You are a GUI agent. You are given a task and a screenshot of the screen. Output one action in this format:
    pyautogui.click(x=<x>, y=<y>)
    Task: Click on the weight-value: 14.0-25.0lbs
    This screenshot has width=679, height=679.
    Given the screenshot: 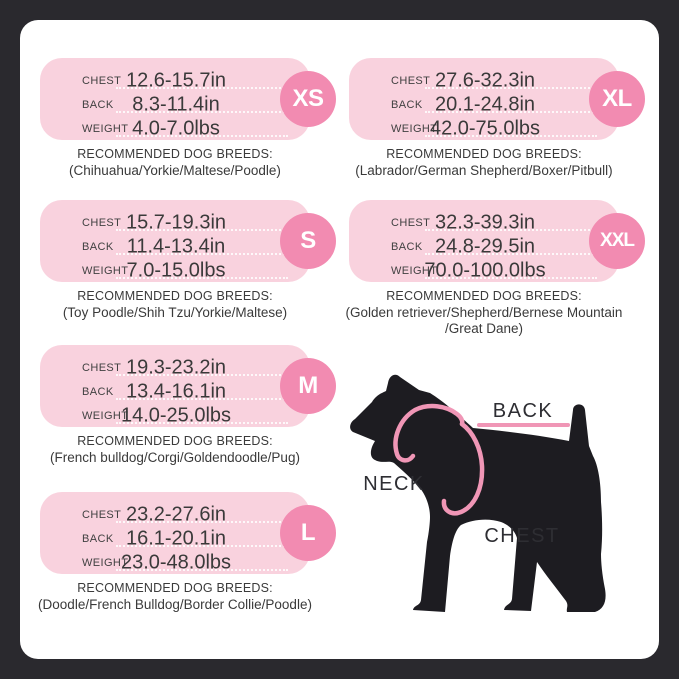 What is the action you would take?
    pyautogui.click(x=176, y=415)
    